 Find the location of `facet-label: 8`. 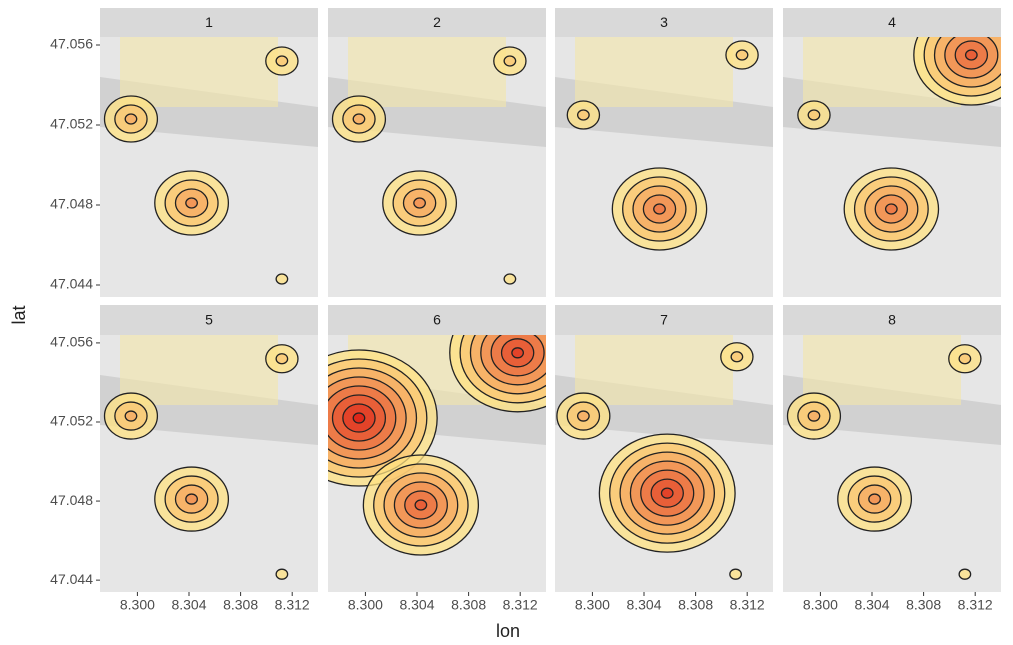

facet-label: 8 is located at coordinates (892, 320).